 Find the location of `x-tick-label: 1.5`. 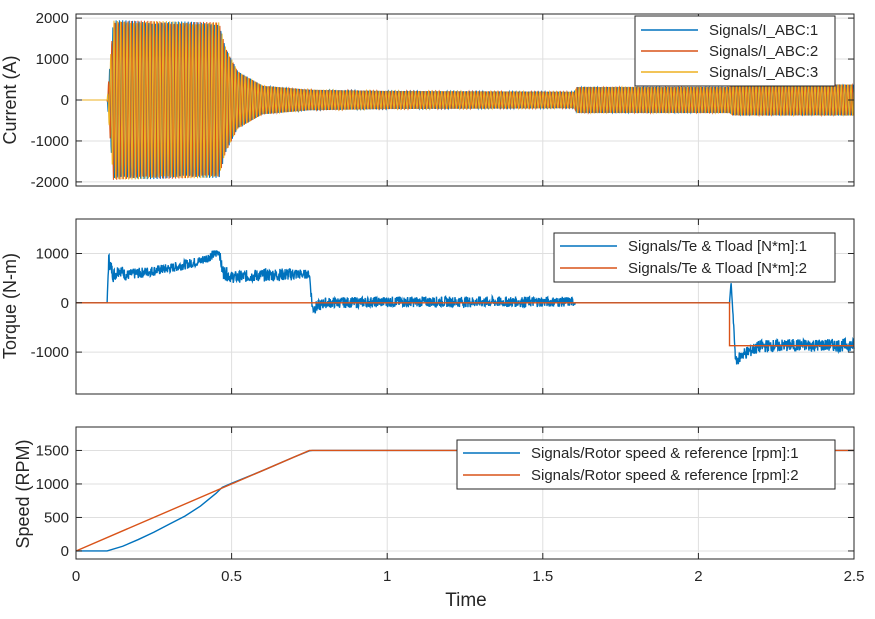

x-tick-label: 1.5 is located at coordinates (542, 576).